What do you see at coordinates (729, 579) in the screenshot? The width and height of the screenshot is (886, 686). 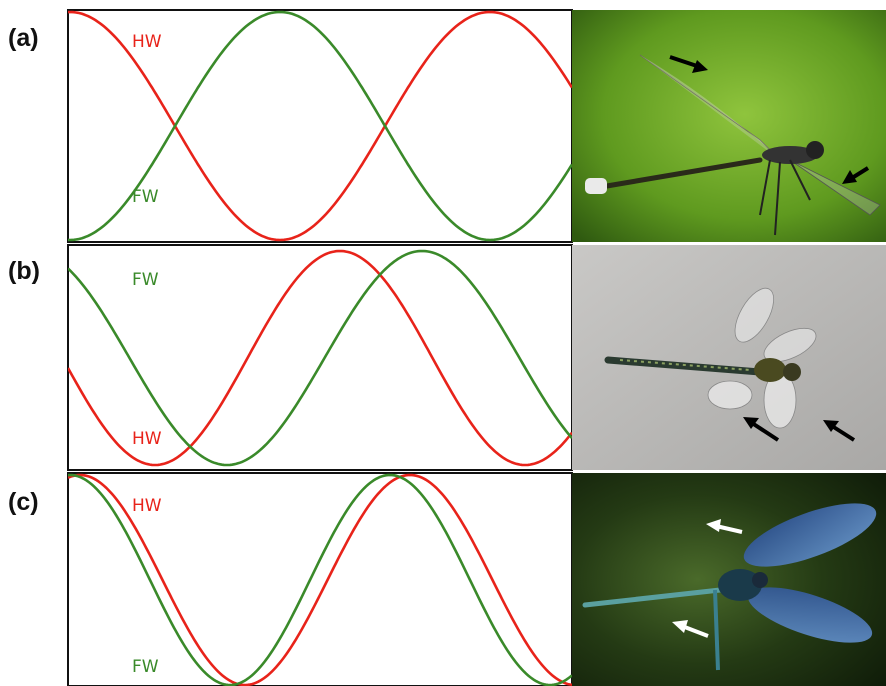 I see `photo-c` at bounding box center [729, 579].